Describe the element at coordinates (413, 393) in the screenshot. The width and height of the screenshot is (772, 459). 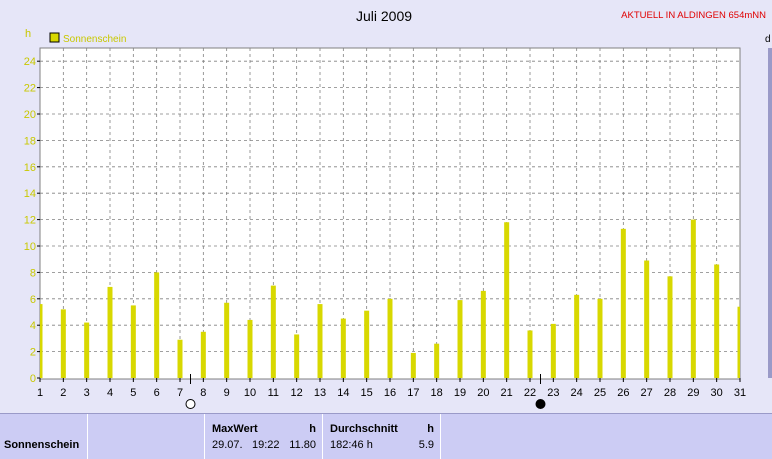
I see `x-tick-label: 17` at that location.